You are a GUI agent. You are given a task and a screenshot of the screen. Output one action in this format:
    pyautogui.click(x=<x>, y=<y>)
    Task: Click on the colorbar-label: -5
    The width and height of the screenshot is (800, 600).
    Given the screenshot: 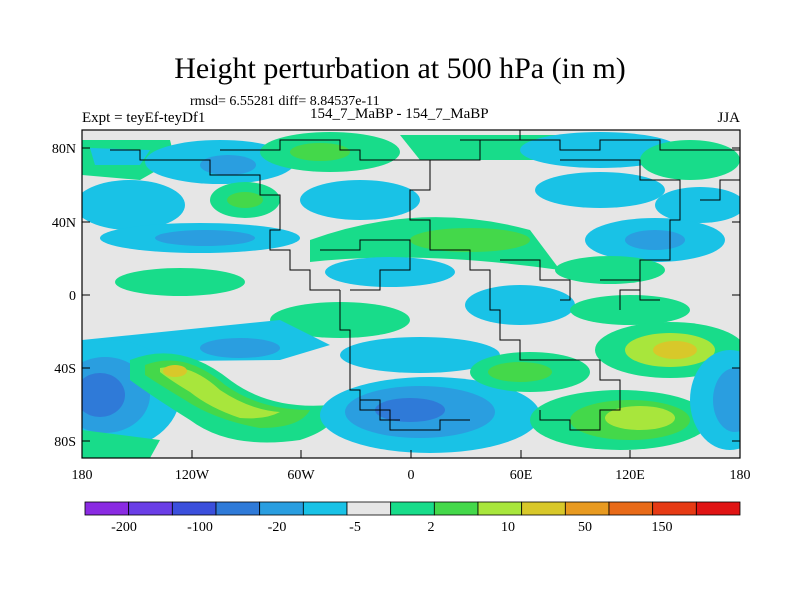 What is the action you would take?
    pyautogui.click(x=355, y=527)
    